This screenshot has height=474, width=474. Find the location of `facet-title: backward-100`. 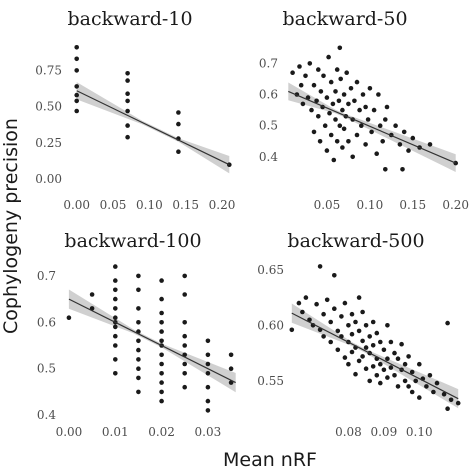

facet-title: backward-100 is located at coordinates (132, 241).